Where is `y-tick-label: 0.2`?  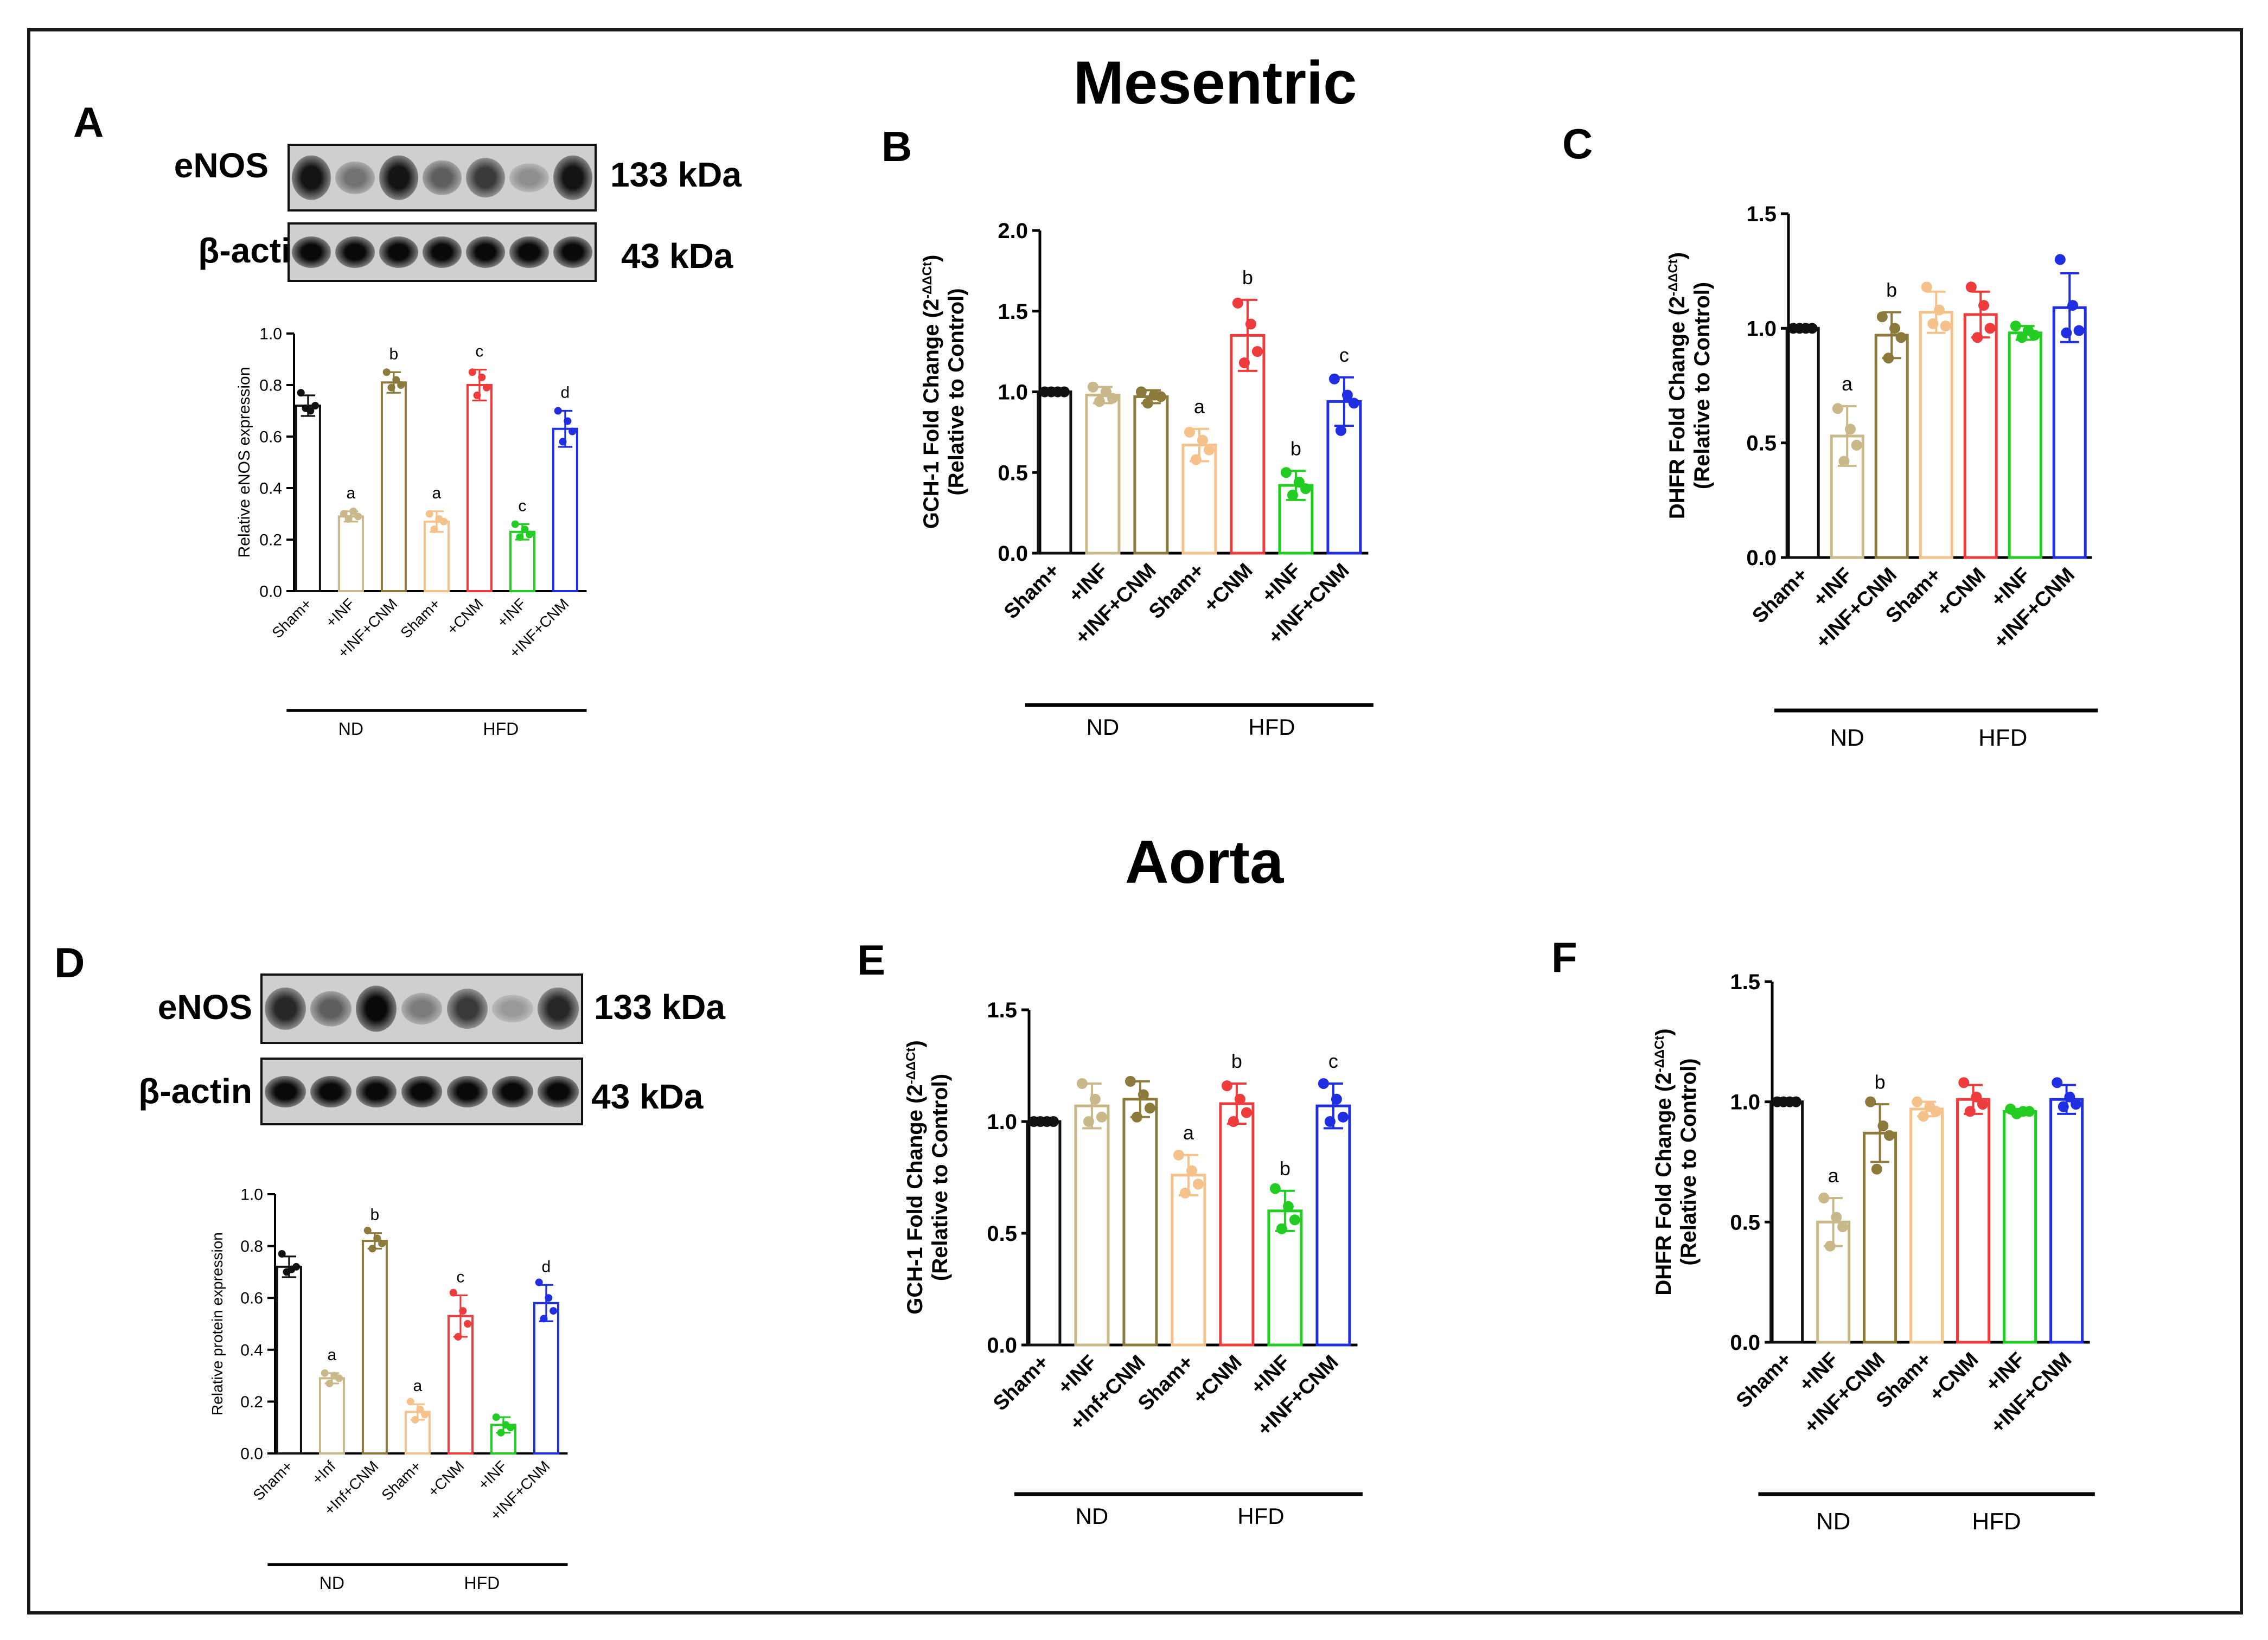
y-tick-label: 0.2 is located at coordinates (270, 540).